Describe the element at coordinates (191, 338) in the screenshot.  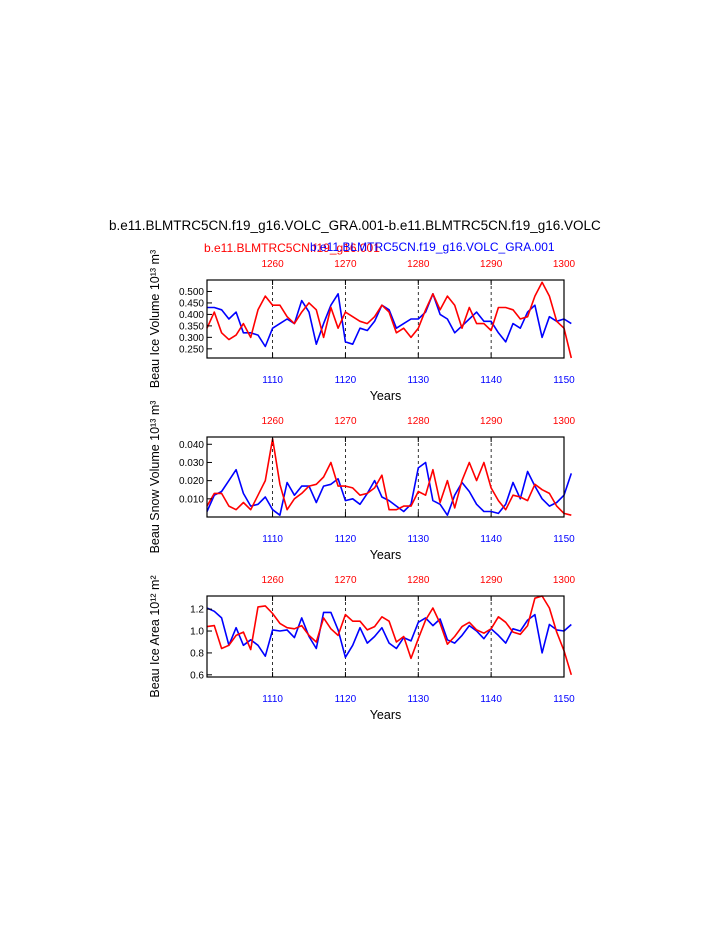
I see `y-tick-label: 0.300` at that location.